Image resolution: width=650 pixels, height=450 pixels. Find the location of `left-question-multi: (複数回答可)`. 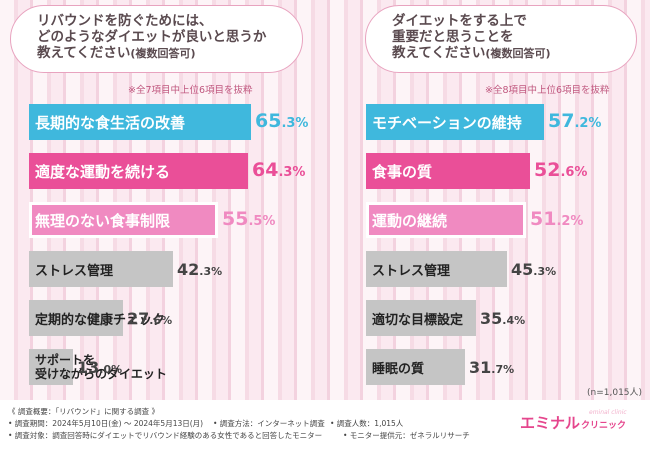

left-question-multi: (複数回答可) is located at coordinates (163, 53).